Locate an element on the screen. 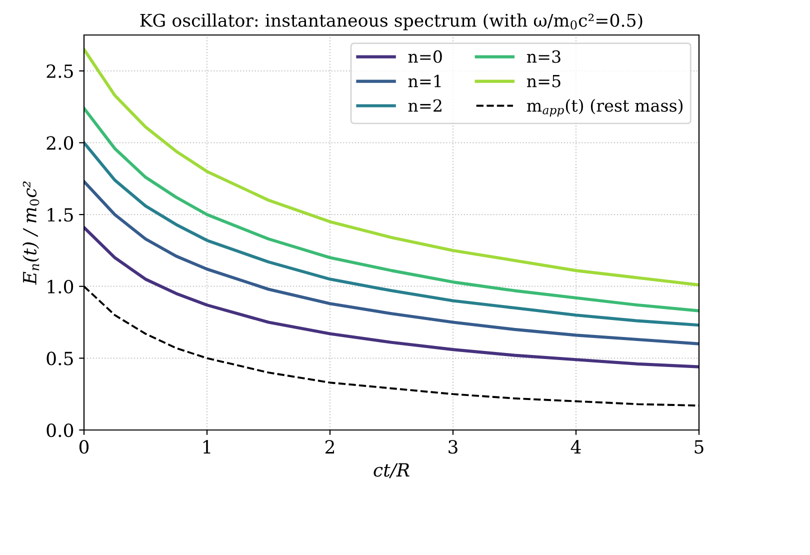 The width and height of the screenshot is (810, 555). legend-label: n=2 is located at coordinates (425, 105).